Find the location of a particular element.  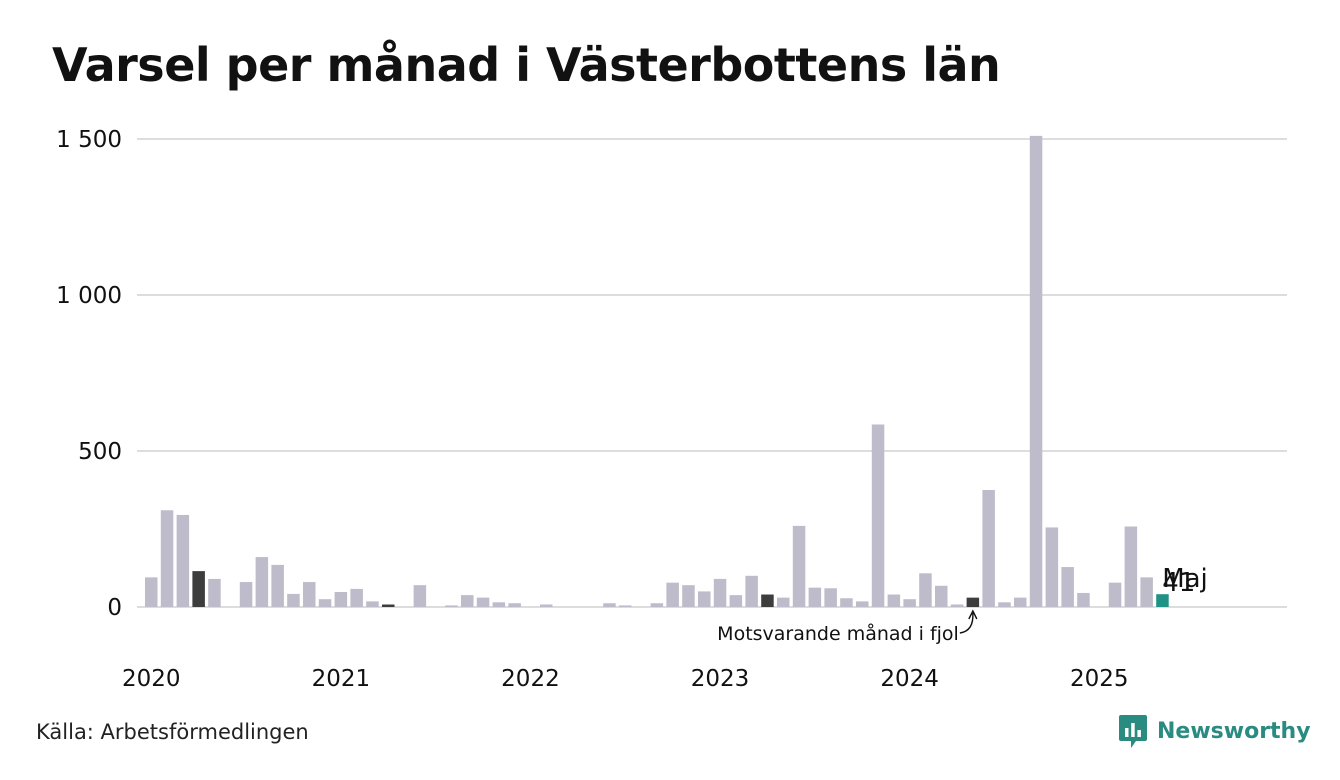

y-tick-label: 1 500 is located at coordinates (89, 140).